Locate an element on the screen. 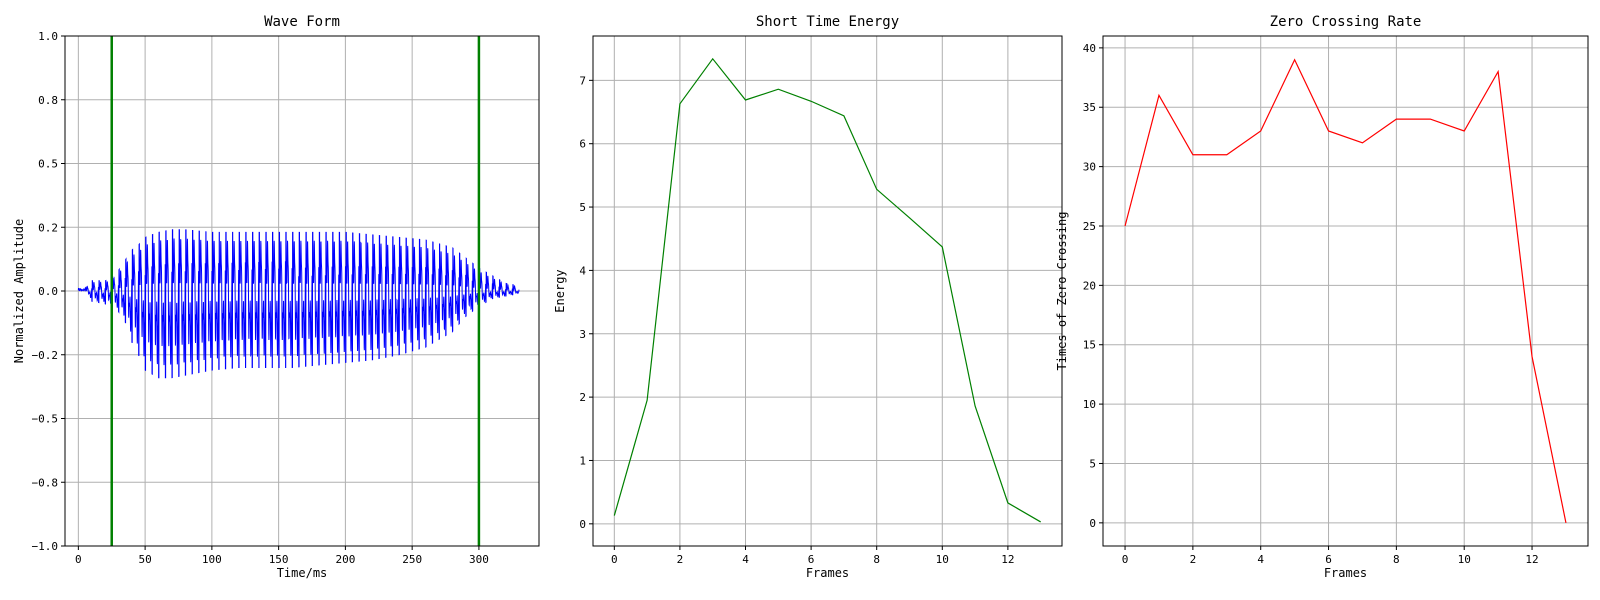 This screenshot has width=1600, height=600. x-tick-label: 200 is located at coordinates (345, 559).